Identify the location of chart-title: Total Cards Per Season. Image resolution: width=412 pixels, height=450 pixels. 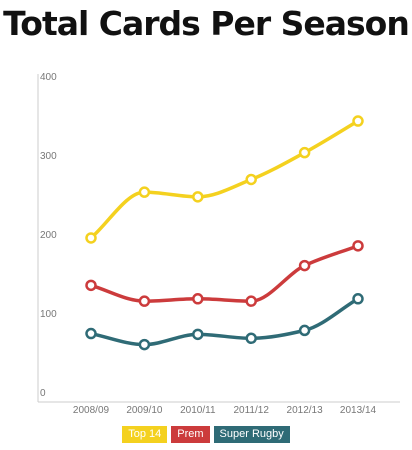
(206, 23).